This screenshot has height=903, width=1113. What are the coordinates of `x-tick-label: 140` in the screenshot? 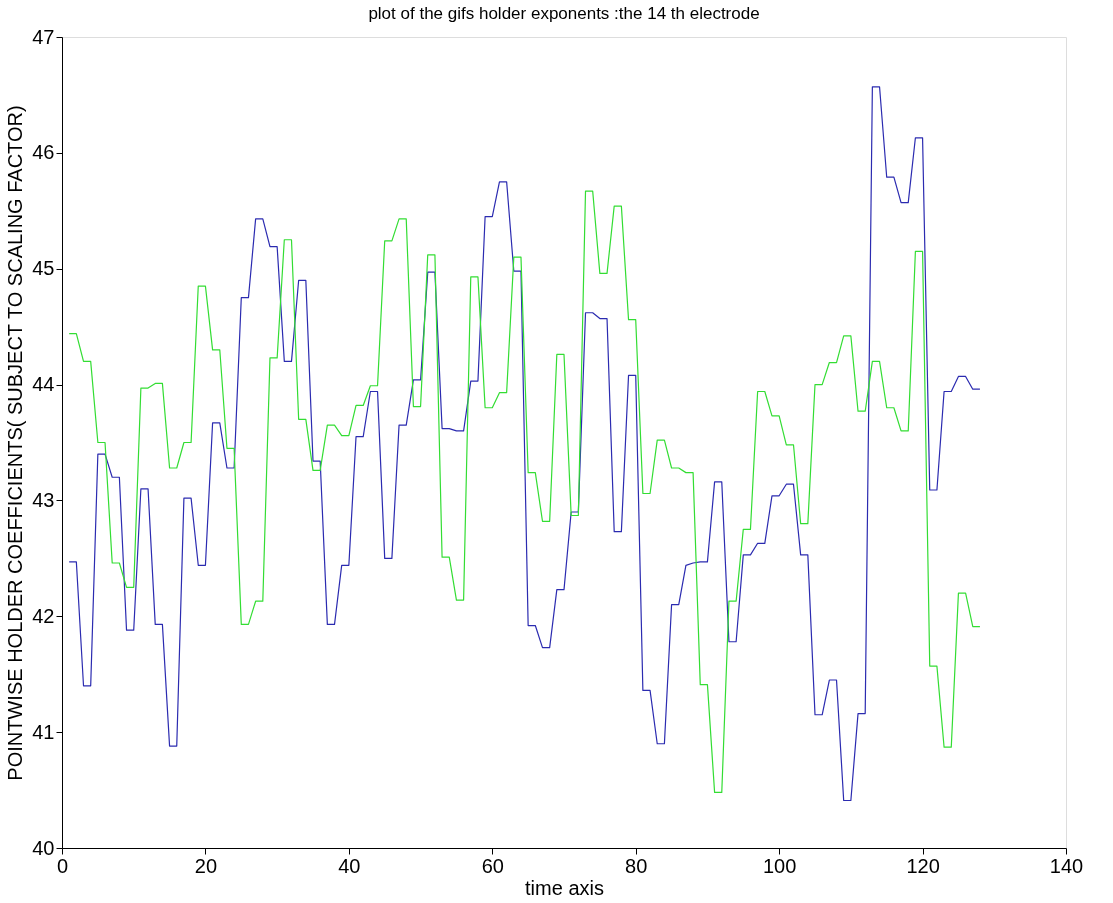 It's located at (1066, 865).